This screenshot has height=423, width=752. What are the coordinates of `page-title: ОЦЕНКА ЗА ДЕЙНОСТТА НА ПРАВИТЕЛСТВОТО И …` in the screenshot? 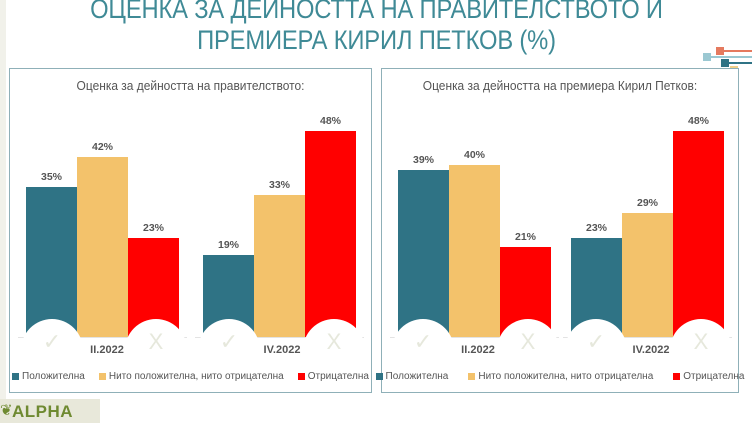 It's located at (377, 28).